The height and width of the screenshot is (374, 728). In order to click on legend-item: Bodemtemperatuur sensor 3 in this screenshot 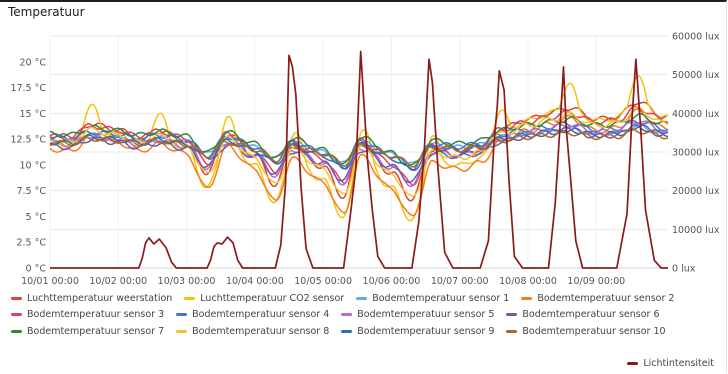, I will do `click(87, 314)`.